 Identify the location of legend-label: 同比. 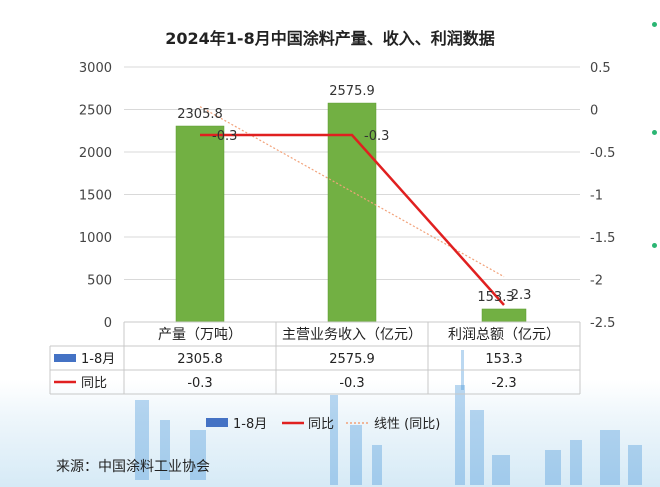
(321, 424).